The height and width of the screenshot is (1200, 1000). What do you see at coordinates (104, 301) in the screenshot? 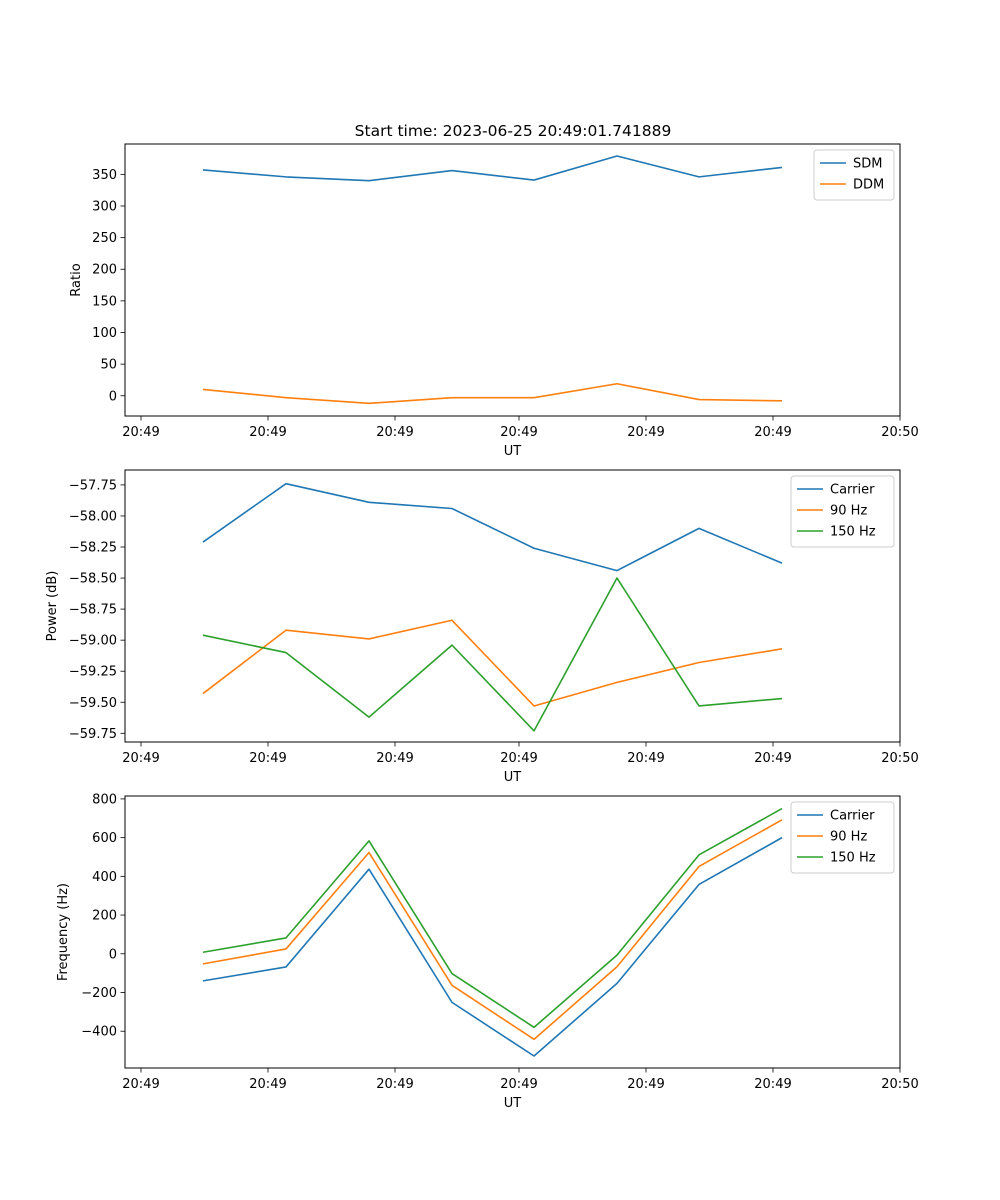
I see `y-tick-label: 150` at bounding box center [104, 301].